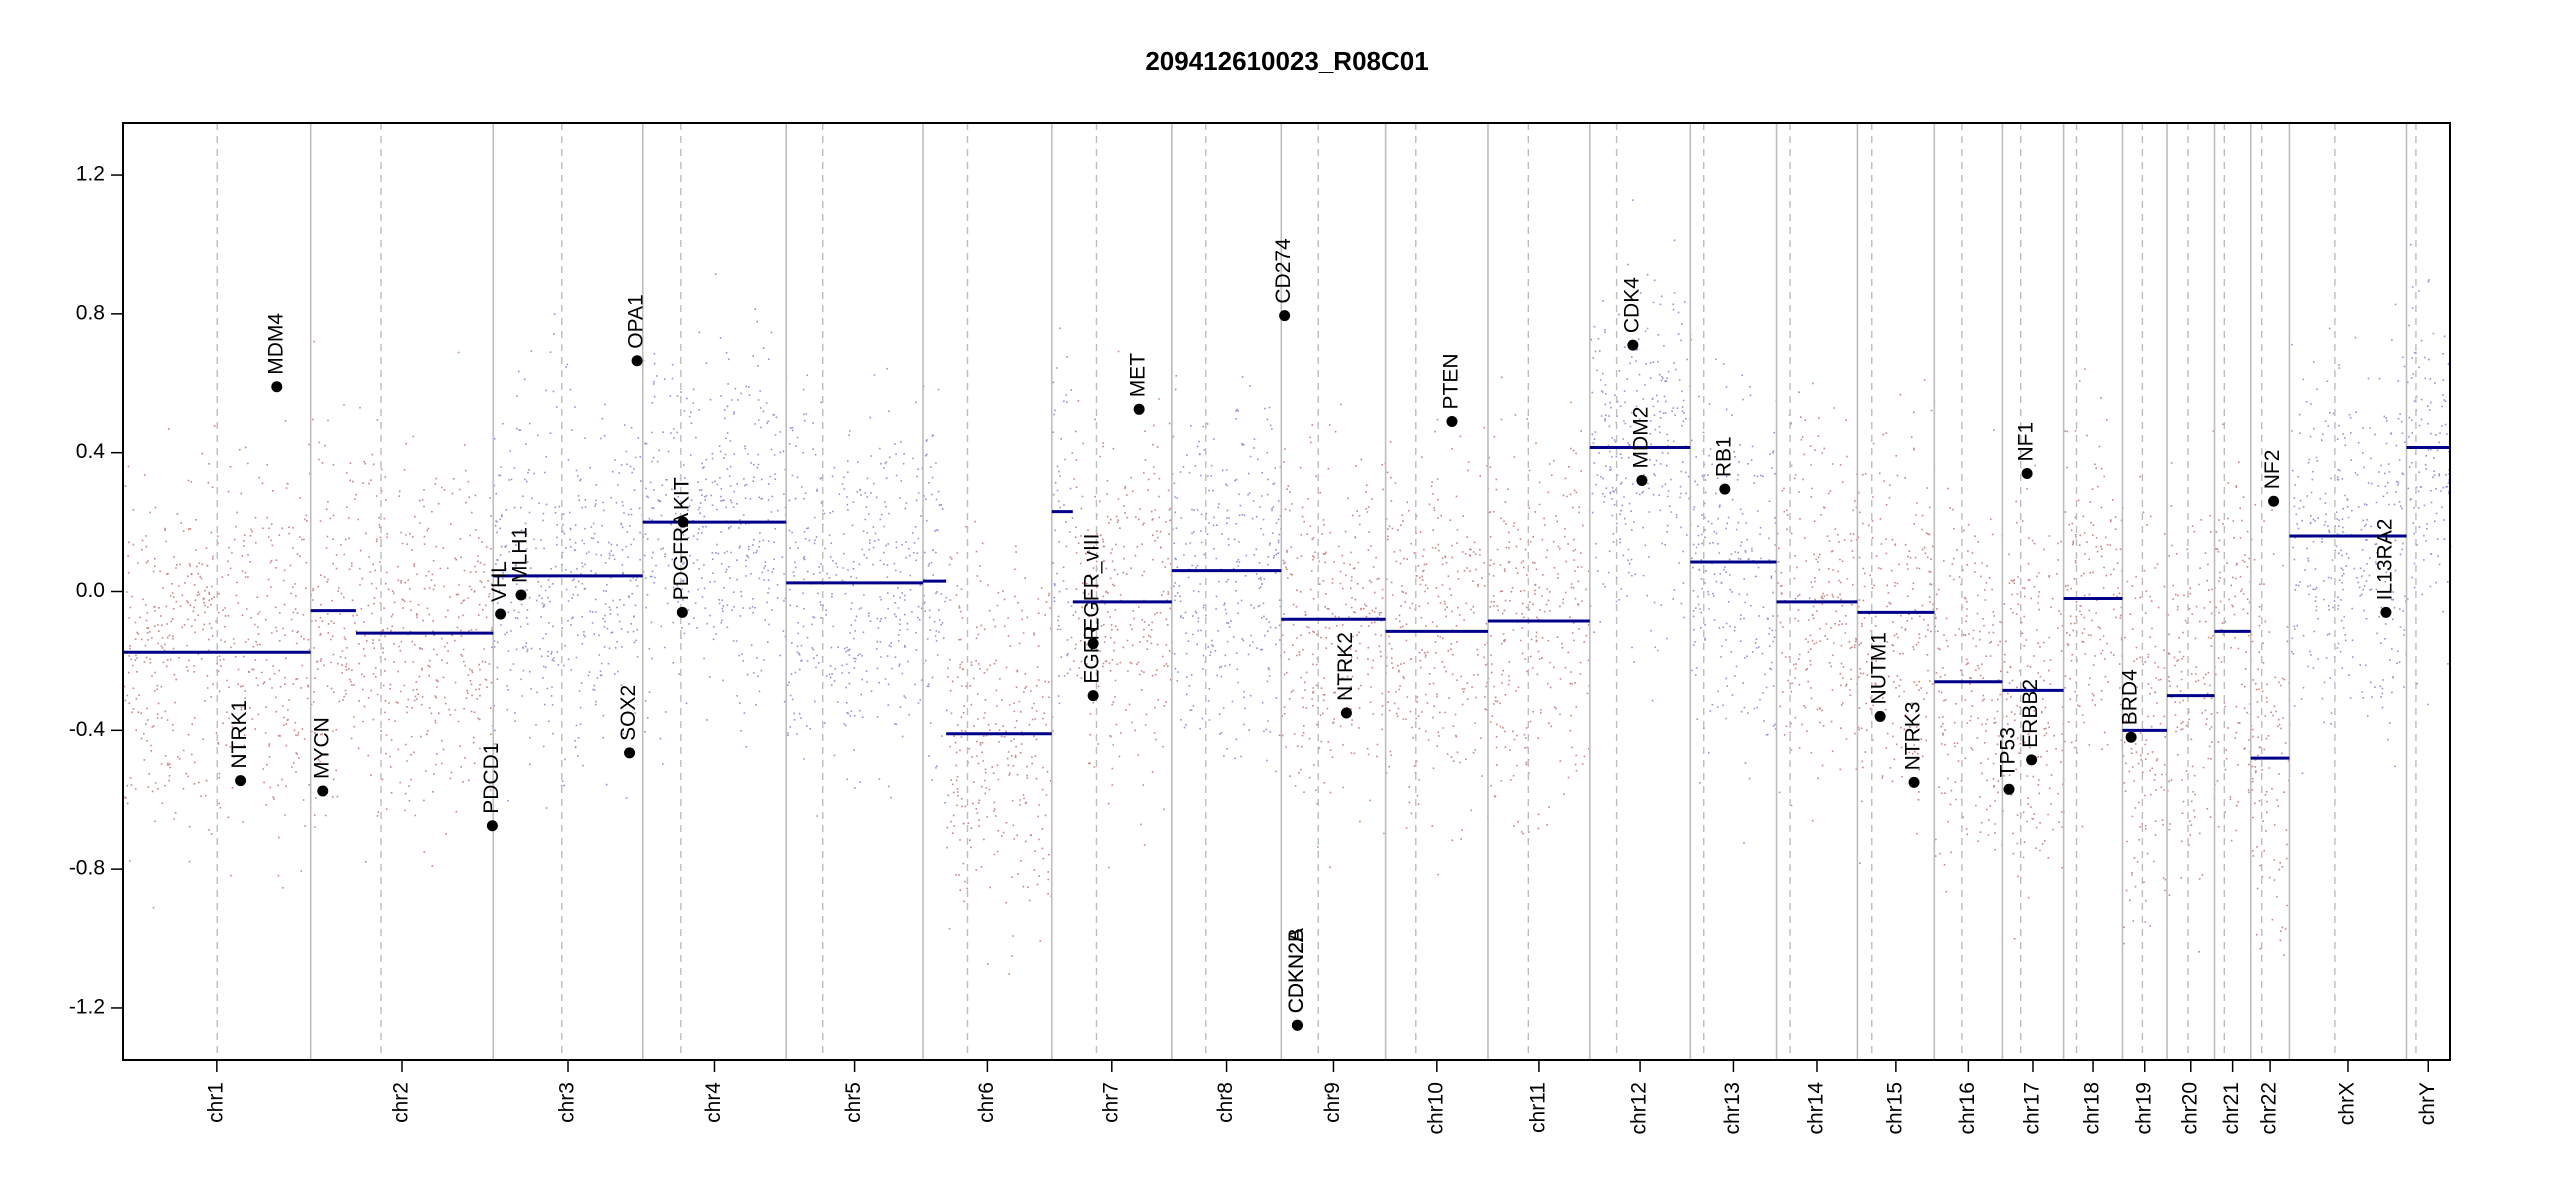  Describe the element at coordinates (1879, 668) in the screenshot. I see `gene-label: NUTM1` at that location.